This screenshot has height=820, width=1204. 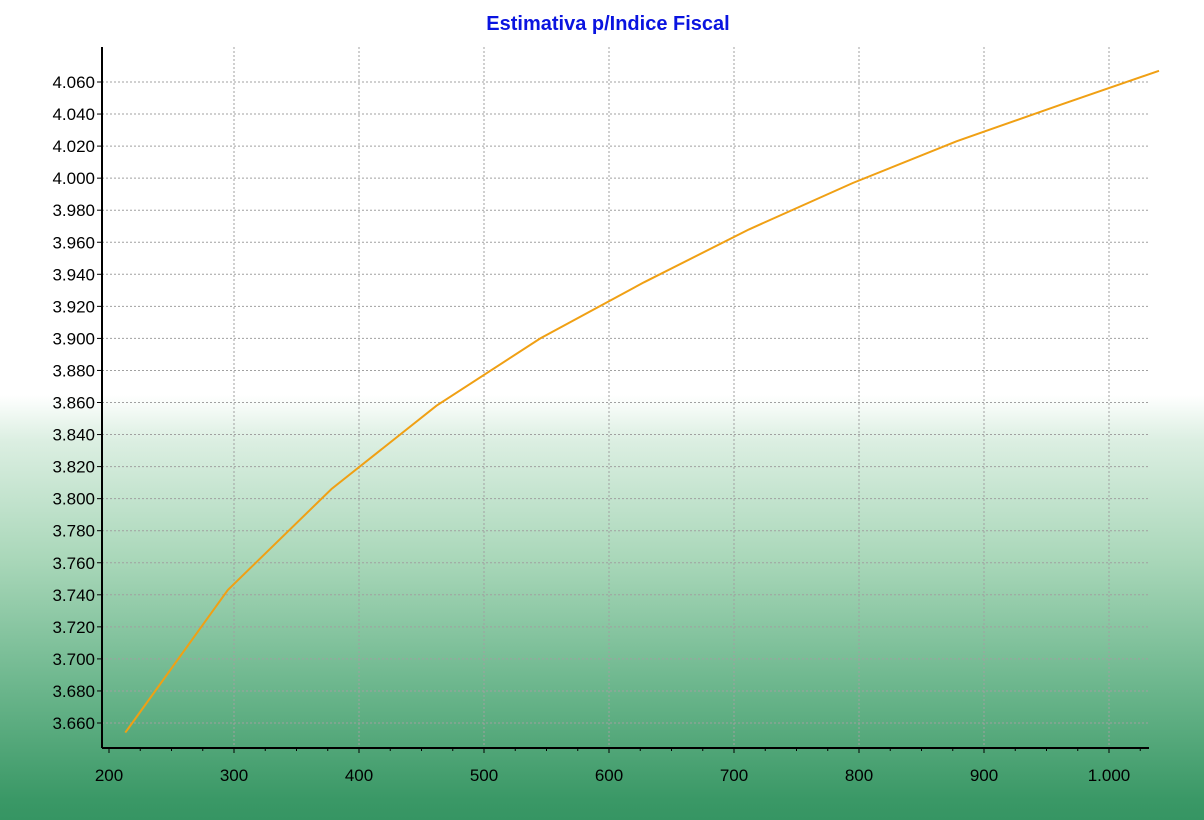 What do you see at coordinates (109, 775) in the screenshot?
I see `x-tick-label: 200` at bounding box center [109, 775].